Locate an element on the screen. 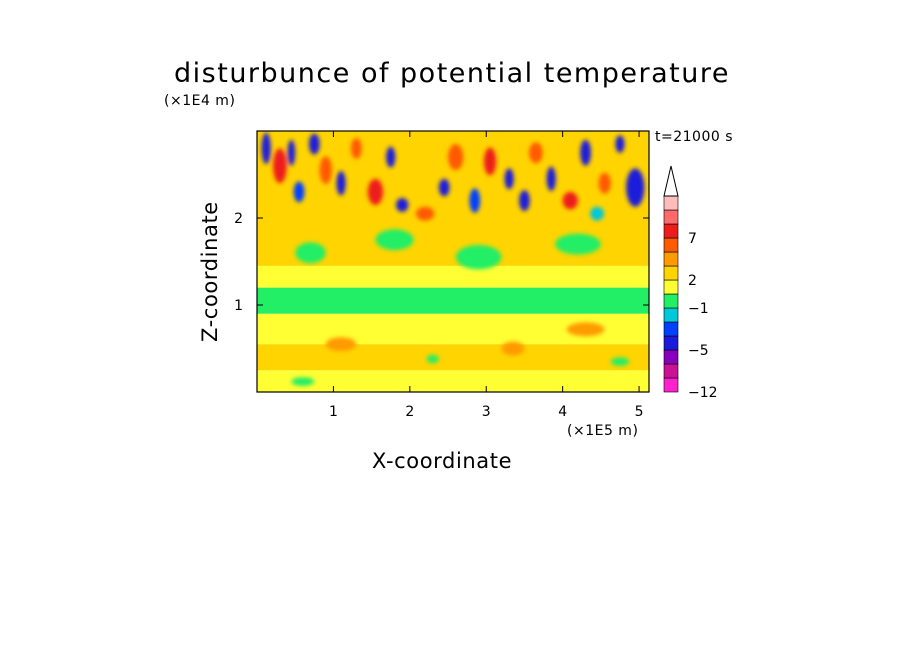  x-axis-label: X-coordinate is located at coordinates (442, 461).